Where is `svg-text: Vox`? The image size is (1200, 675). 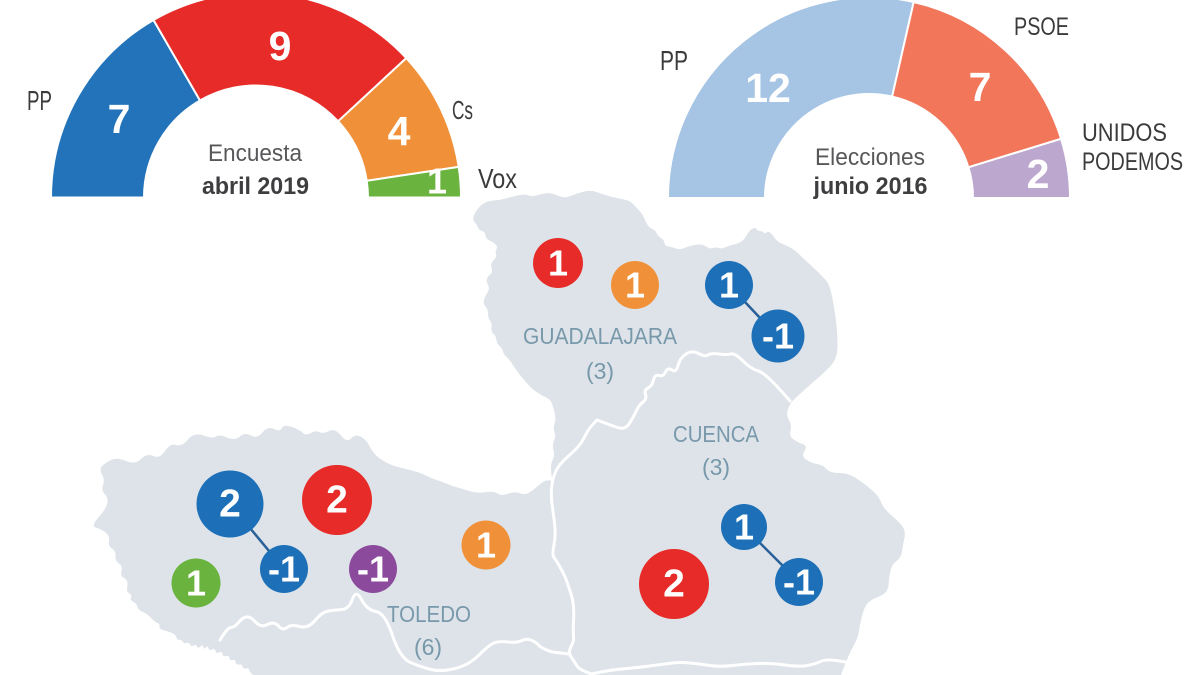 svg-text: Vox is located at coordinates (497, 178).